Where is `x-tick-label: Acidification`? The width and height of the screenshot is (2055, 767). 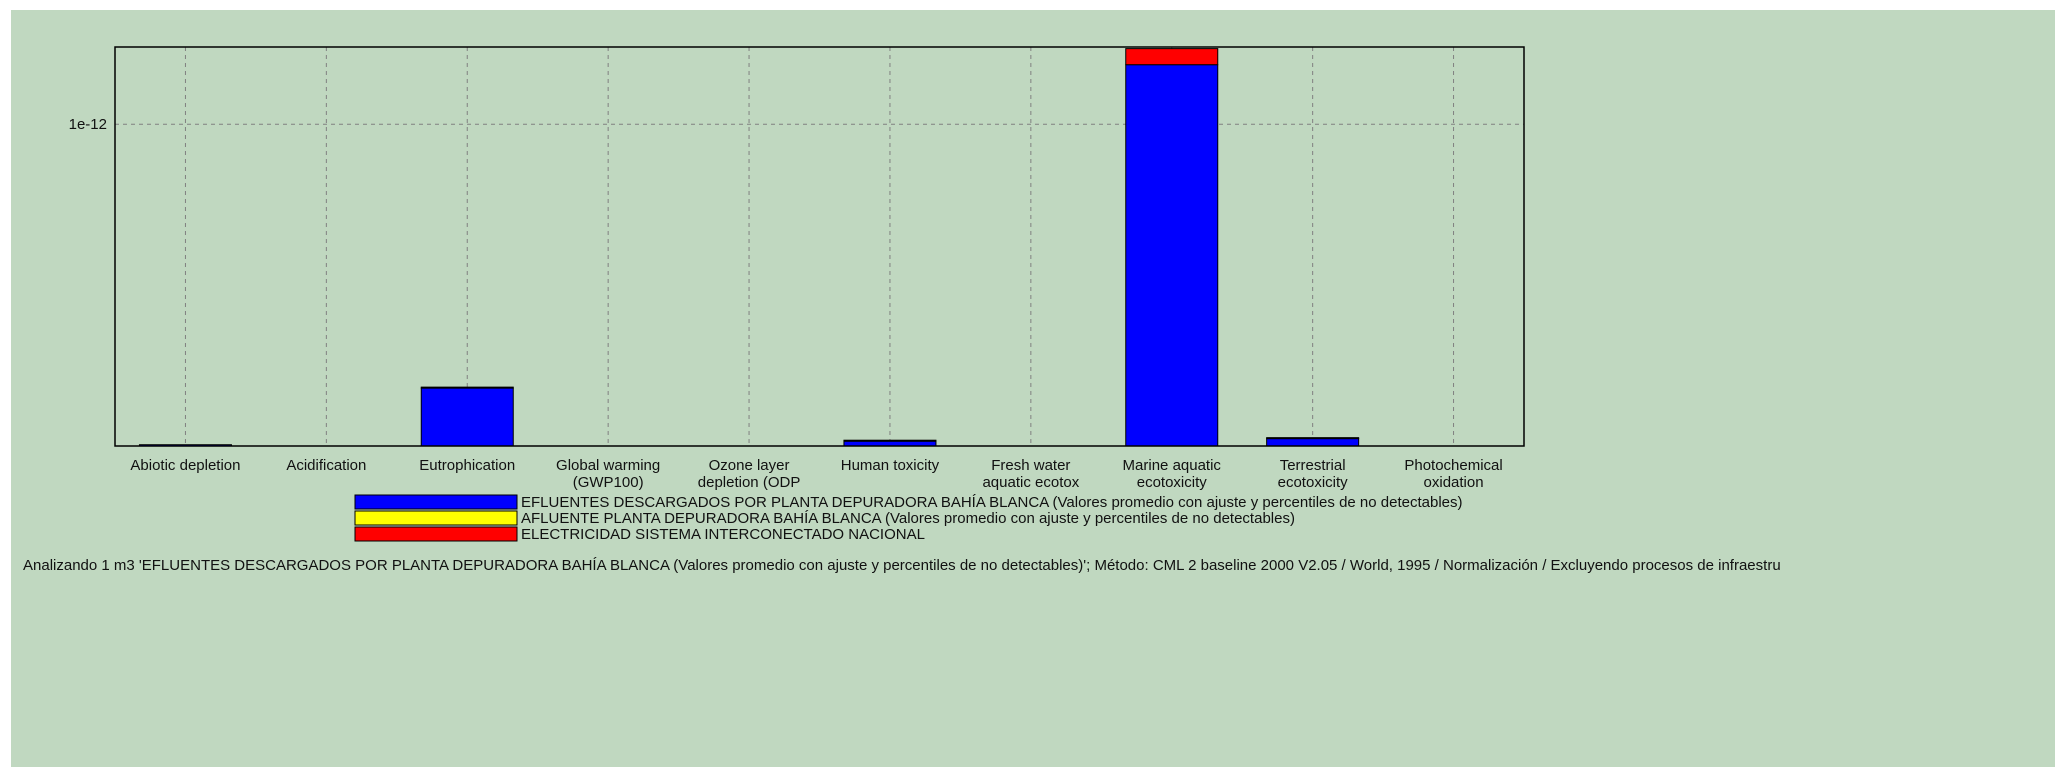
x-tick-label: Acidification is located at coordinates (326, 465).